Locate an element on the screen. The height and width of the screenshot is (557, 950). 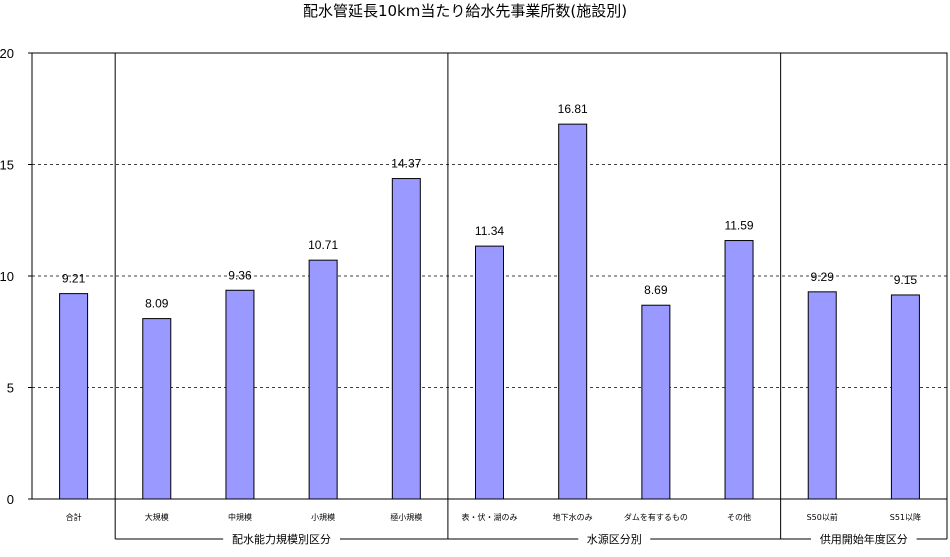
y-tick-label: 5 is located at coordinates (10, 388).